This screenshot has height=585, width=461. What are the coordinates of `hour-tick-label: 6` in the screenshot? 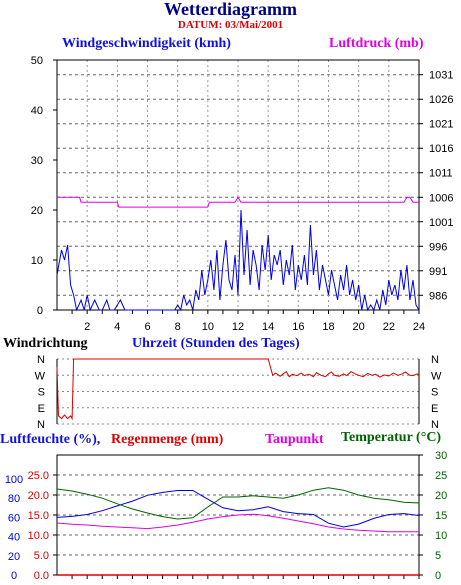 It's located at (147, 327).